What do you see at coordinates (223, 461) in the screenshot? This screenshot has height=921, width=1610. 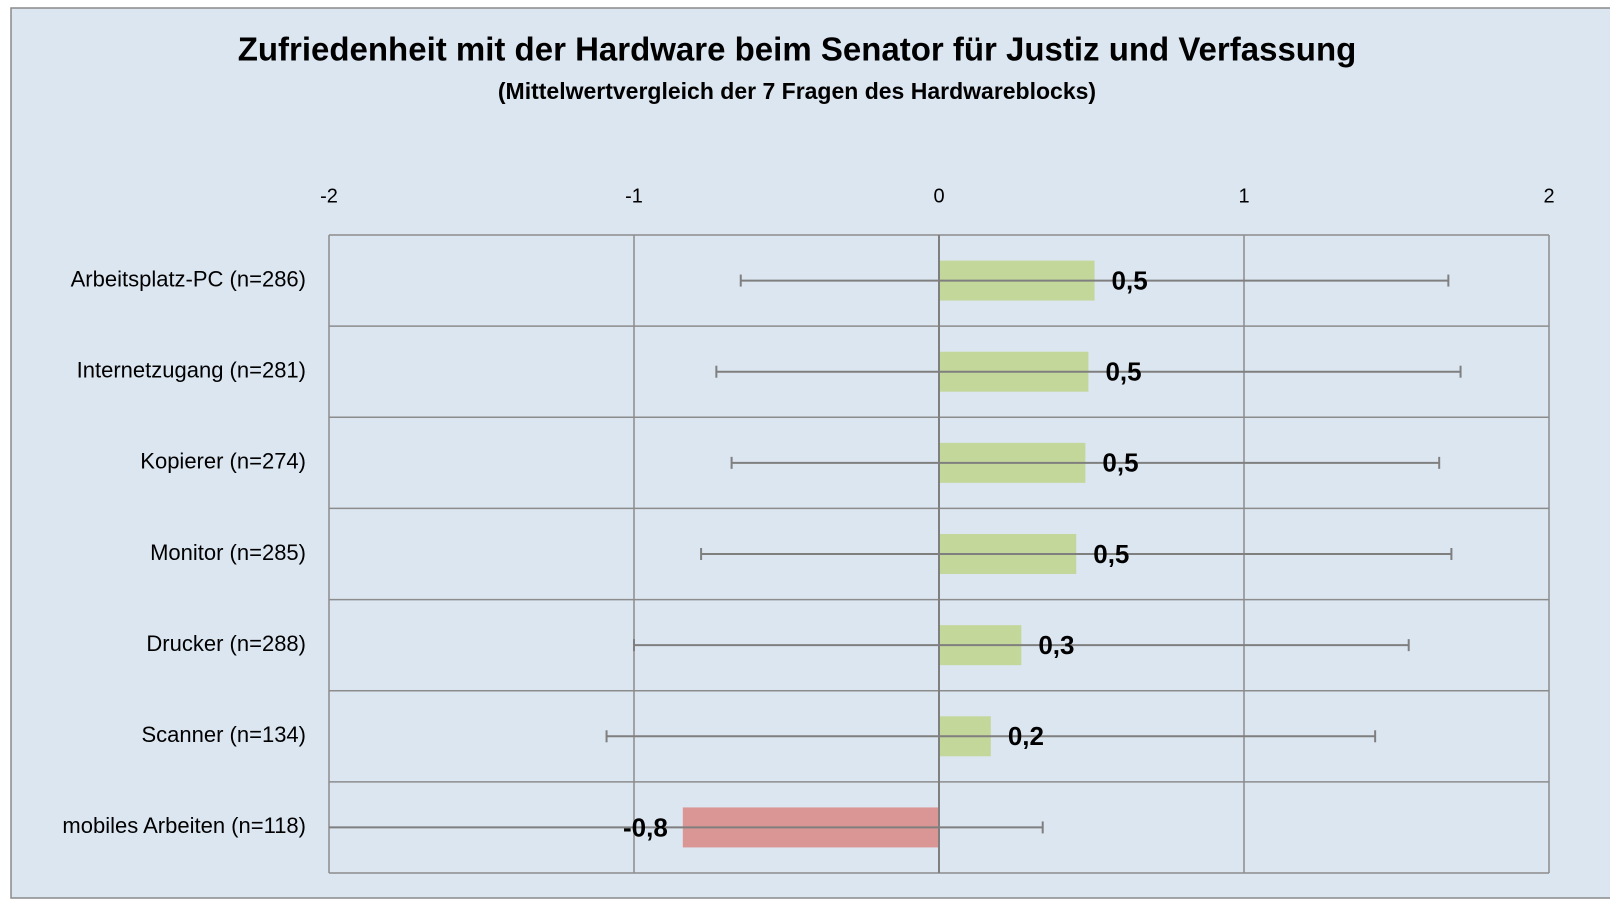 I see `y-tick-label: Kopierer (n=274)` at bounding box center [223, 461].